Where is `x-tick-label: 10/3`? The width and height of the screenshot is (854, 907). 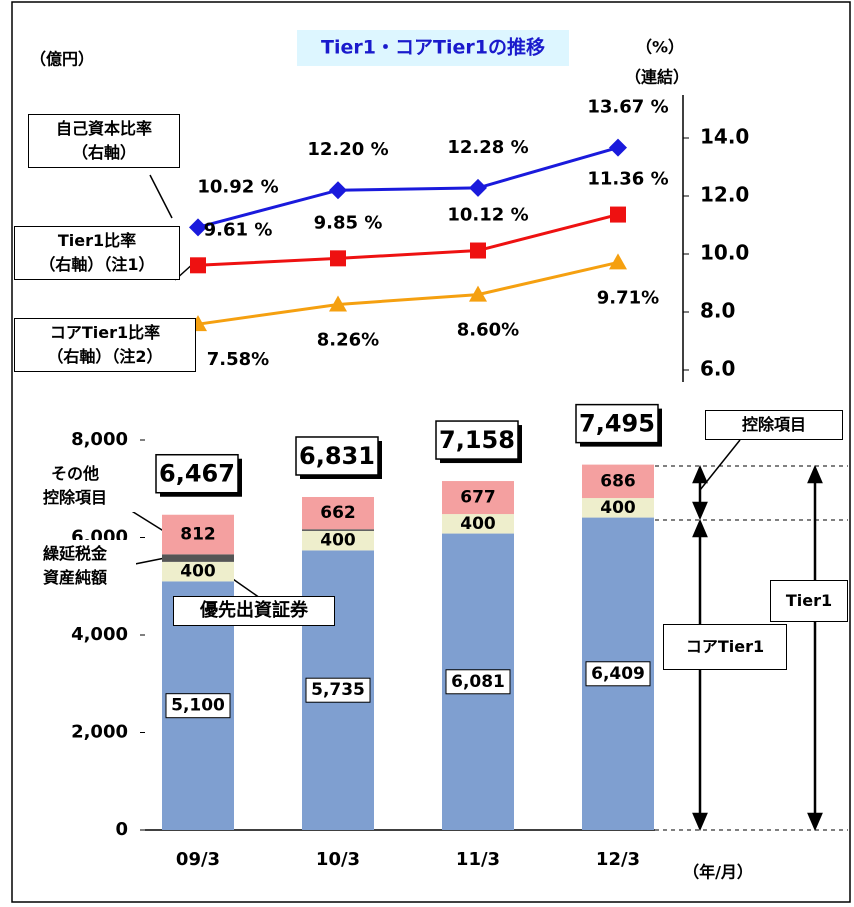 x-tick-label: 10/3 is located at coordinates (338, 859).